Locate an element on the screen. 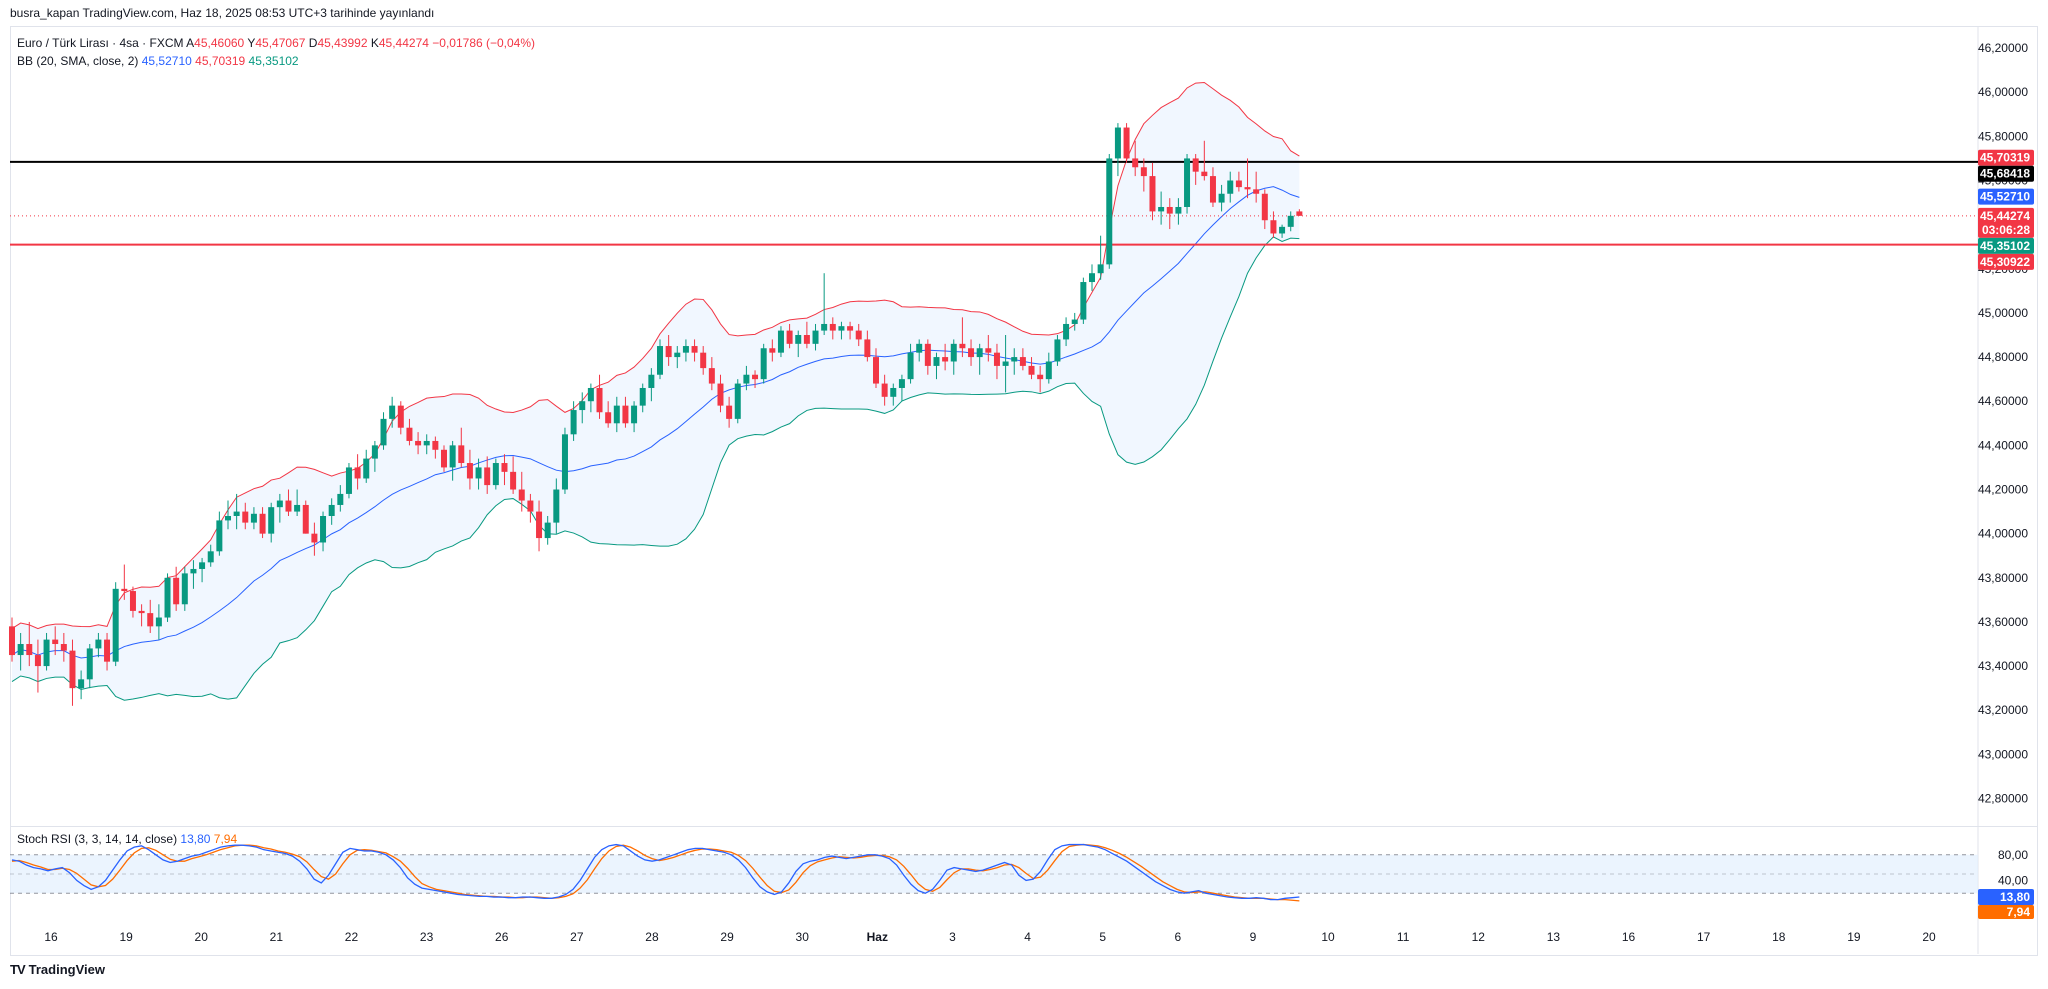 This screenshot has height=989, width=2048. time-tick-label: 12 is located at coordinates (1479, 937).